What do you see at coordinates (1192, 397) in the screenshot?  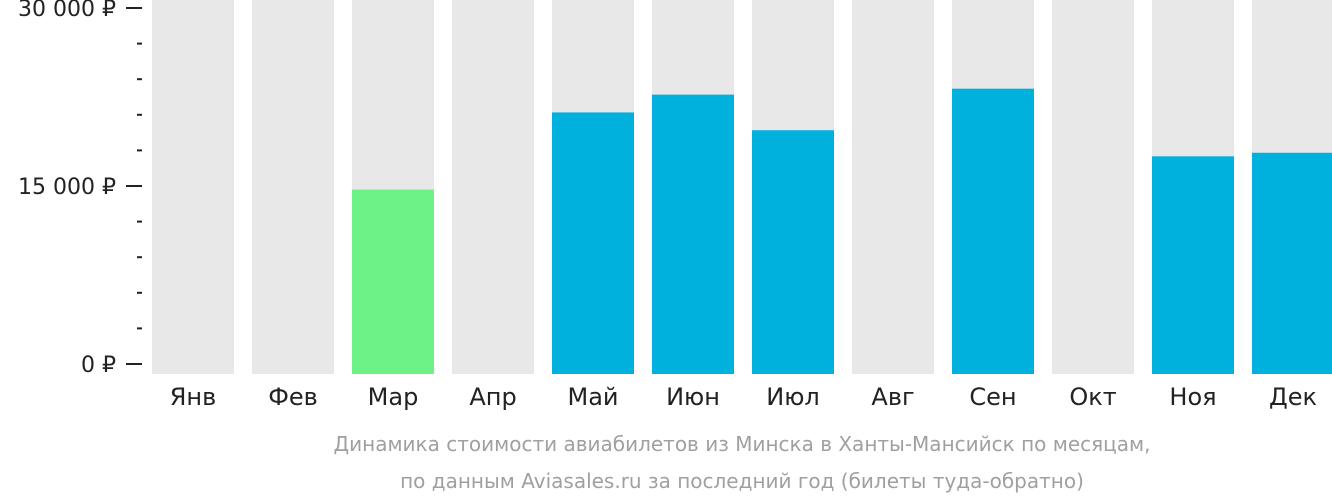 I see `x-tick-label: Ноя` at bounding box center [1192, 397].